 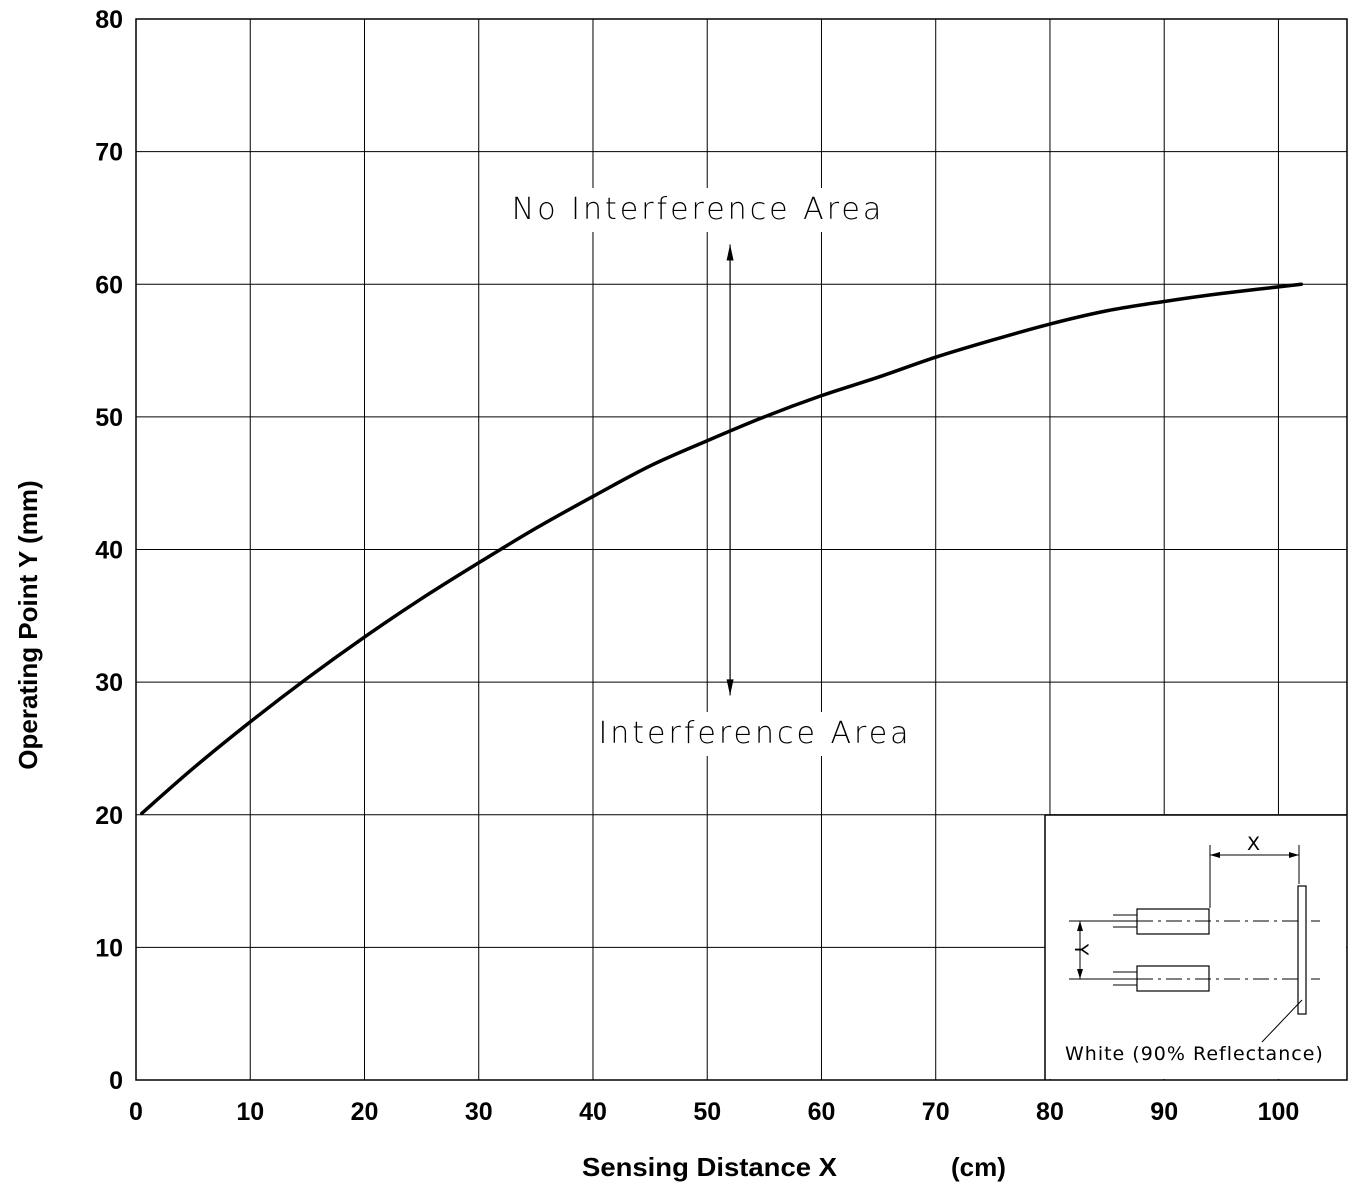 I want to click on x-tick-label: 10, so click(x=250, y=1112).